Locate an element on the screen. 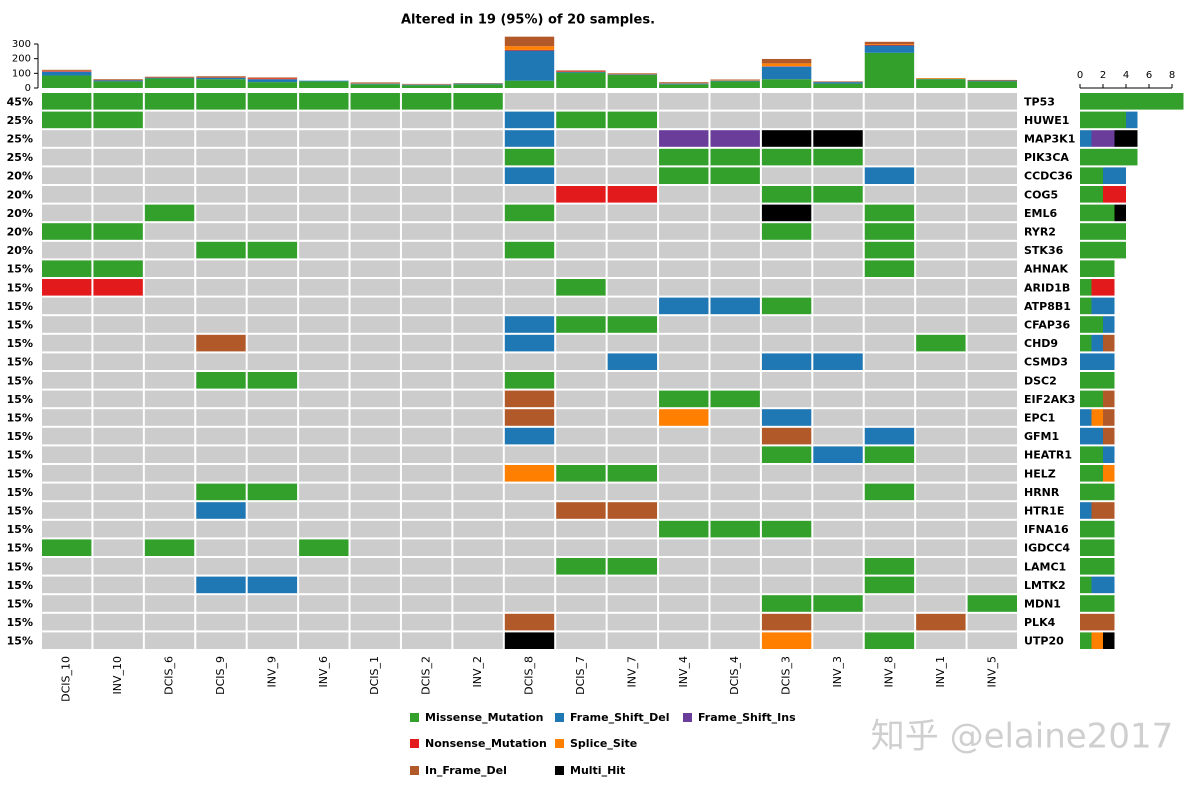  gene-percent: 20% is located at coordinates (20, 250).